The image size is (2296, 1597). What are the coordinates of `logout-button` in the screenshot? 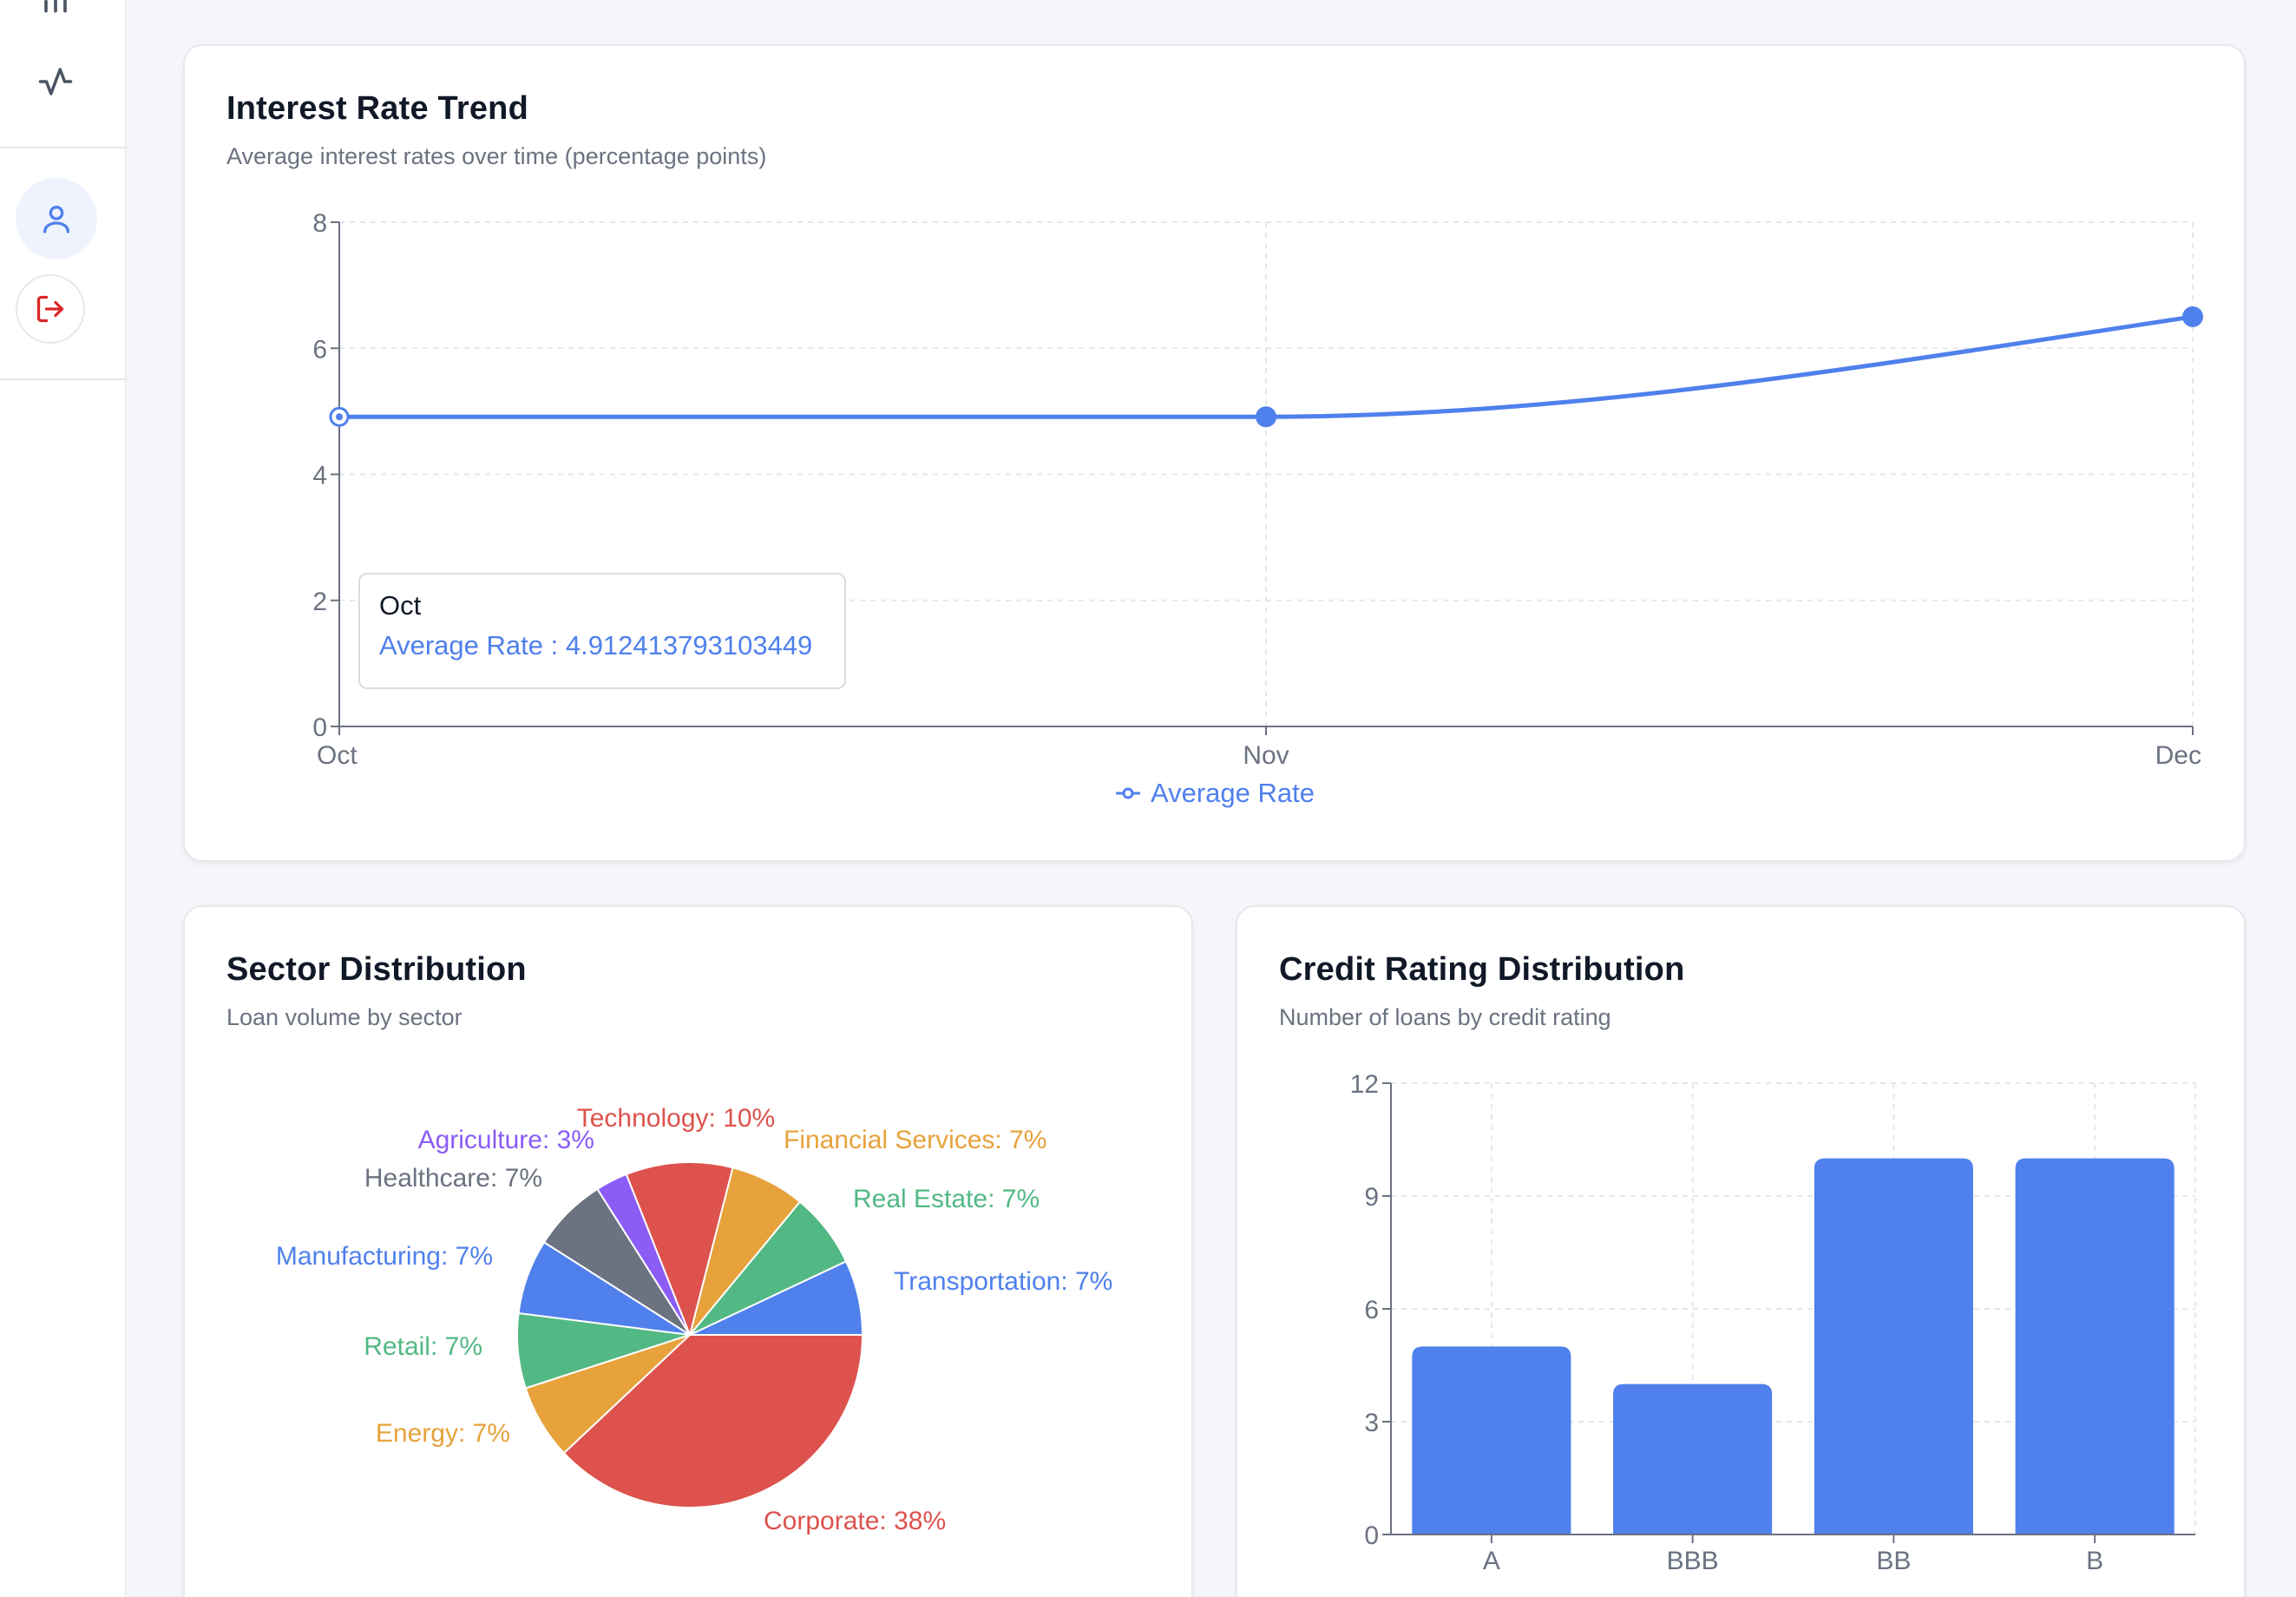 It's located at (50, 309).